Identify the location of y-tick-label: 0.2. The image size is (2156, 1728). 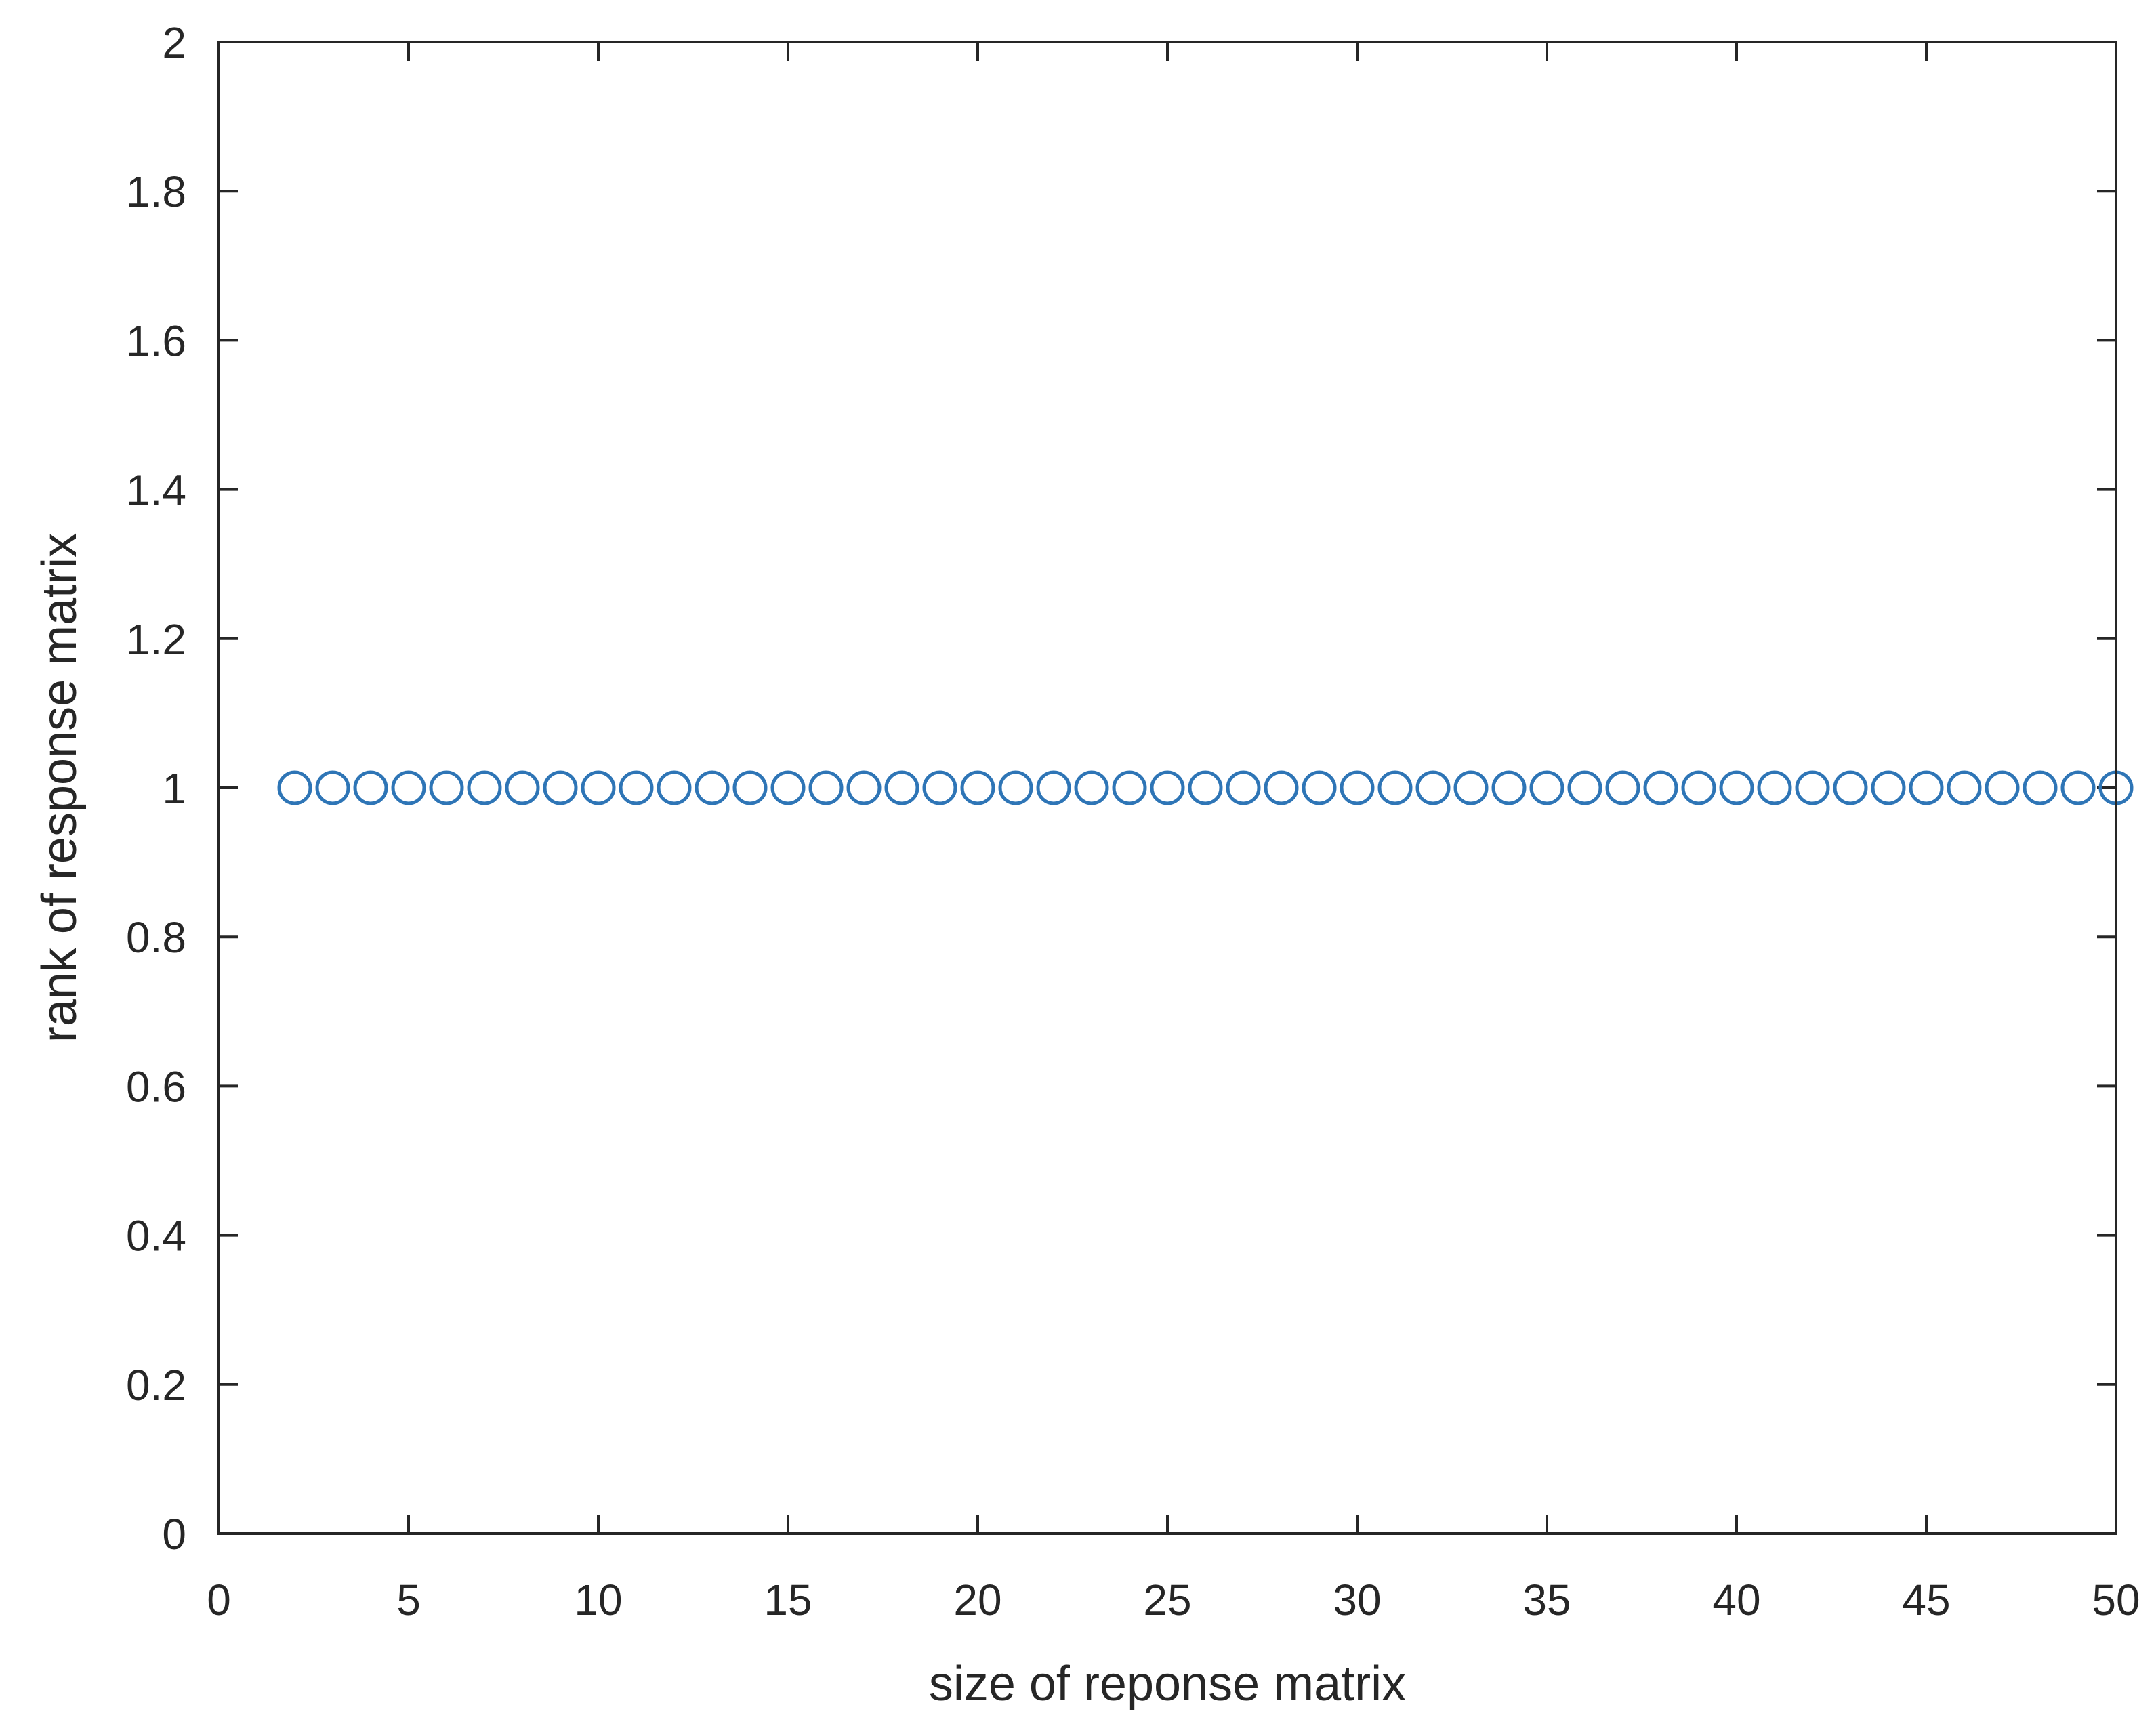
(156, 1385).